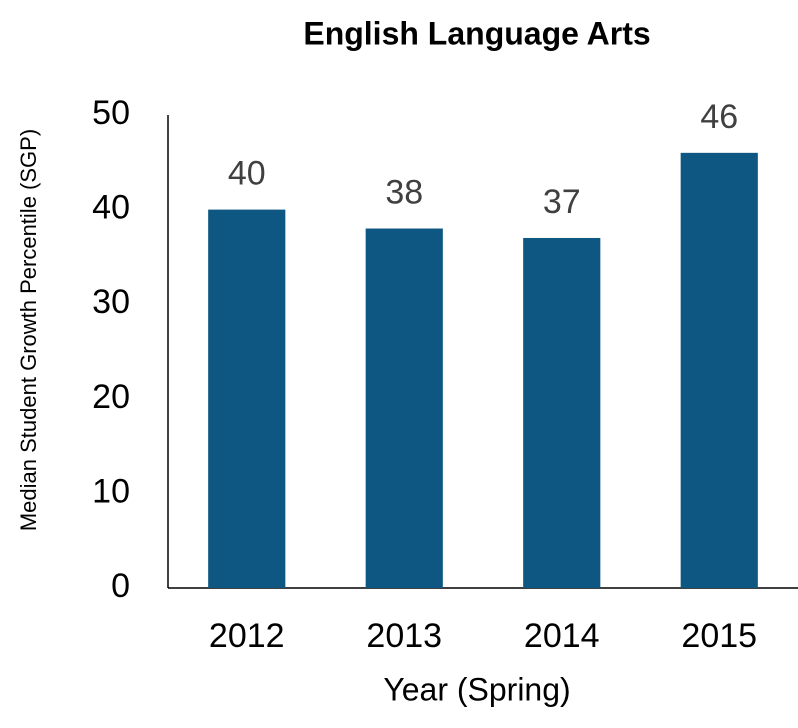 This screenshot has width=798, height=728. I want to click on y-tick-label: 30, so click(111, 302).